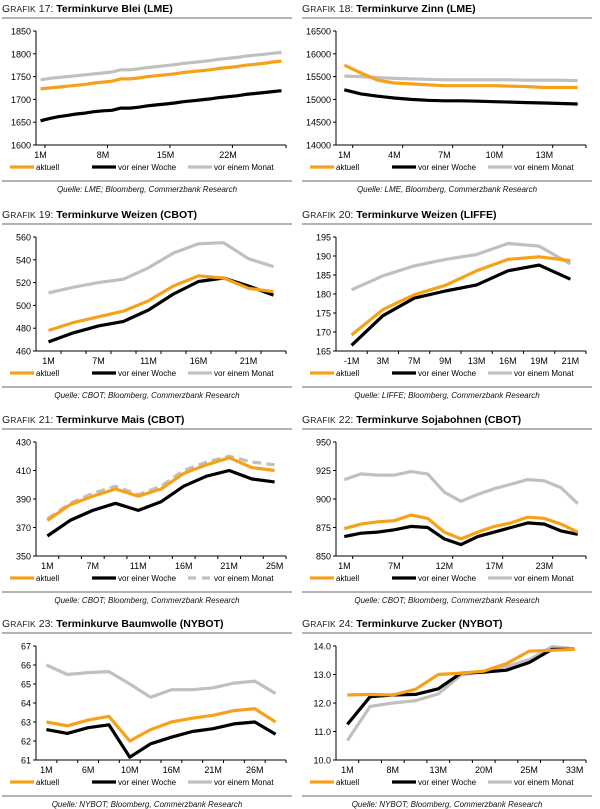 The height and width of the screenshot is (809, 600). Describe the element at coordinates (393, 770) in the screenshot. I see `x-tick-label: 8M` at that location.